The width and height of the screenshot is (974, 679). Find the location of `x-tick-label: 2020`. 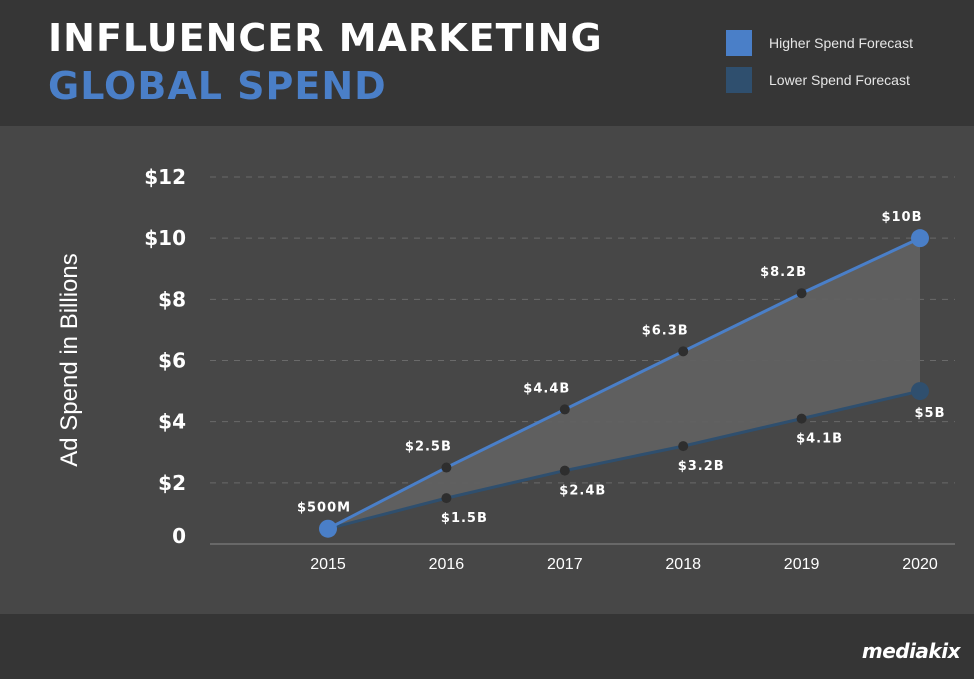

x-tick-label: 2020 is located at coordinates (920, 564).